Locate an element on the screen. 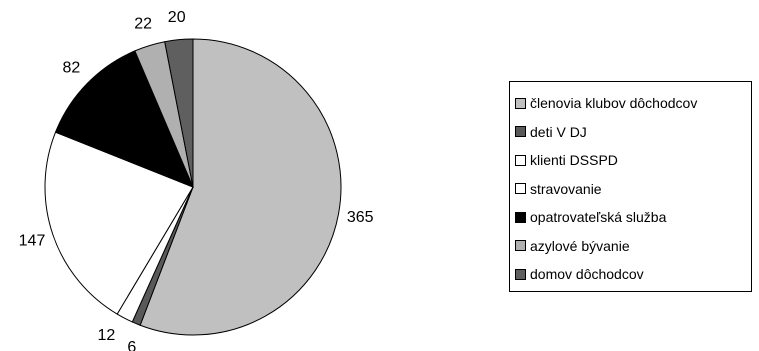 This screenshot has height=351, width=759. slice-value-label: 147 is located at coordinates (32, 241).